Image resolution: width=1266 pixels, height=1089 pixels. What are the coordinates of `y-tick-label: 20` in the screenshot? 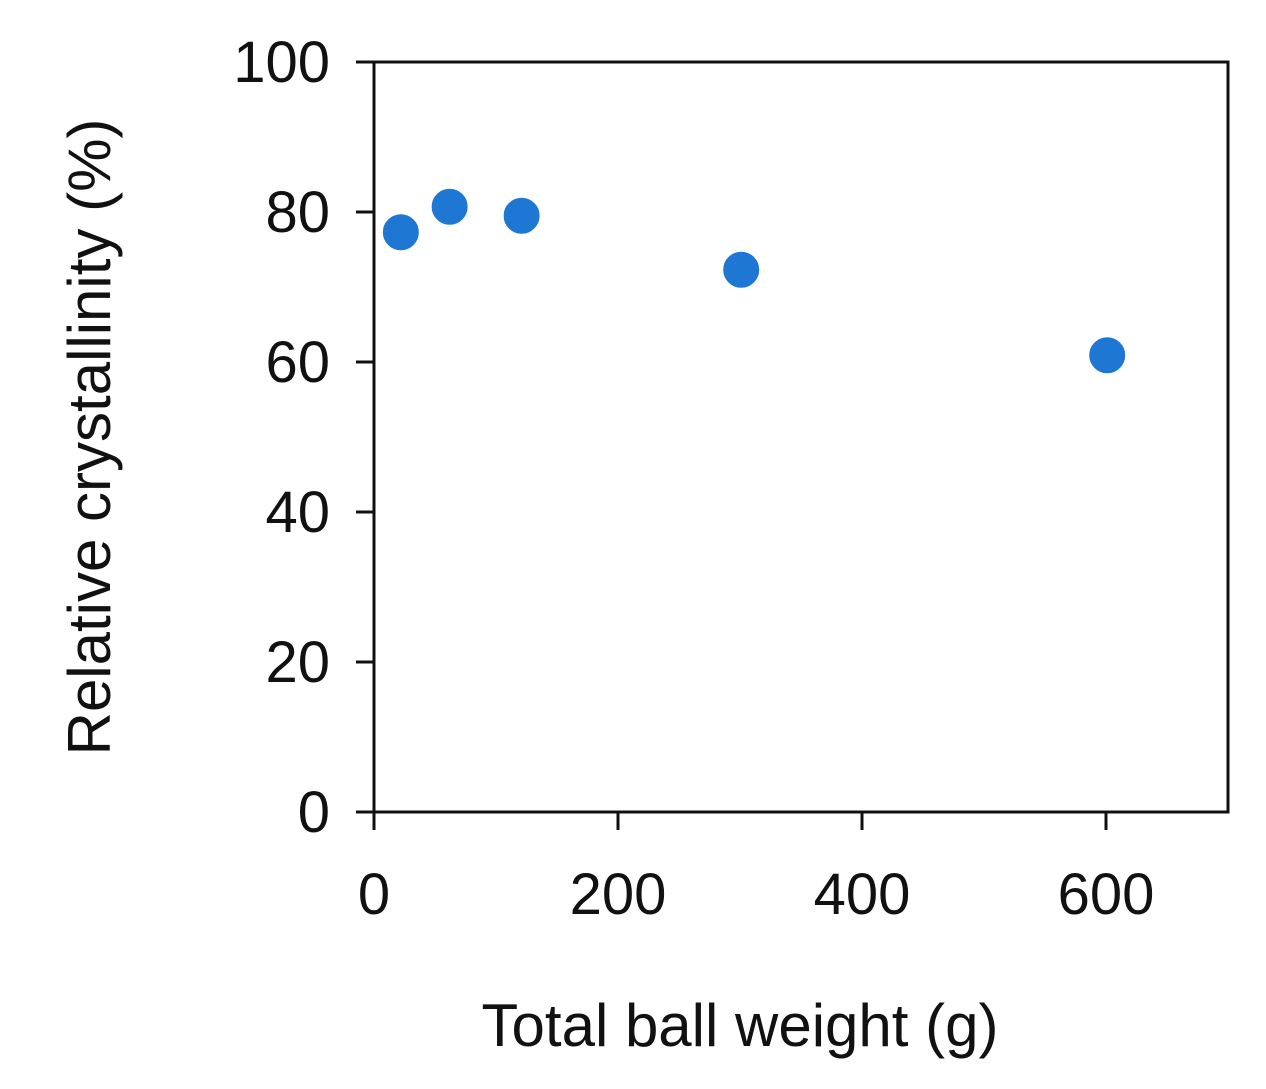 It's located at (297, 662).